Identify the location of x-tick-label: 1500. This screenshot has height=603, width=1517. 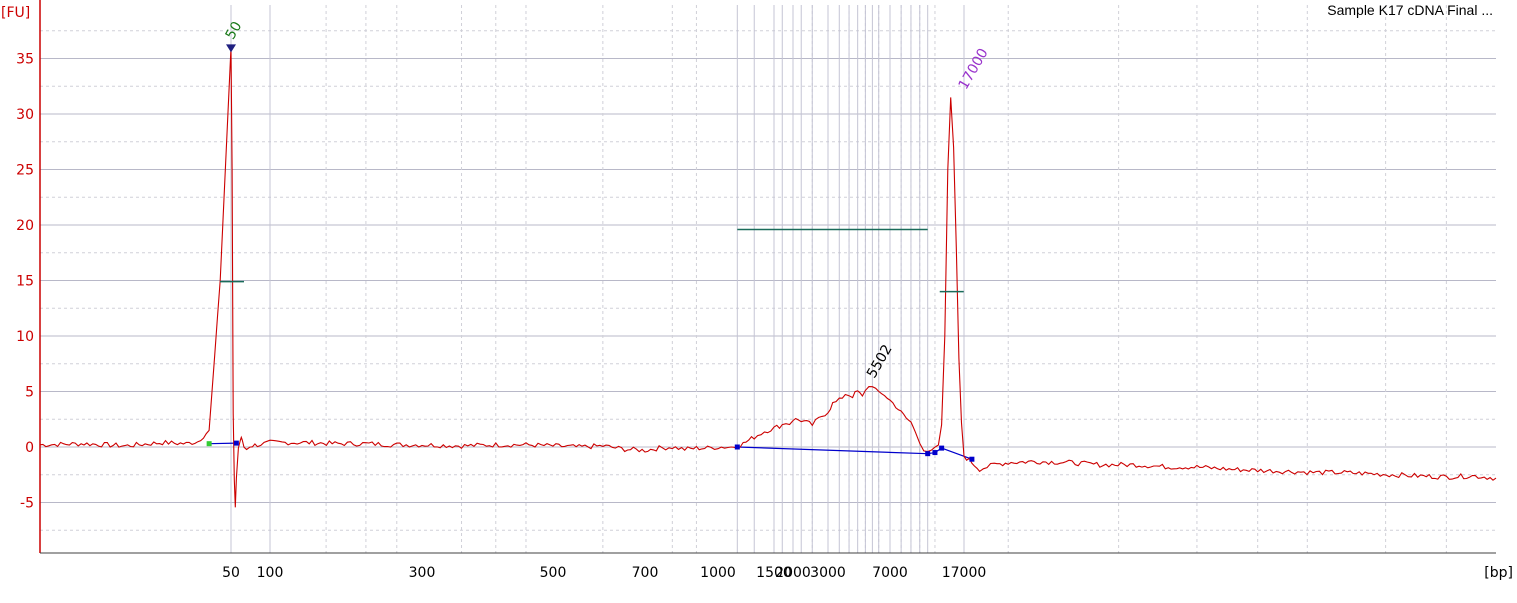
(774, 573).